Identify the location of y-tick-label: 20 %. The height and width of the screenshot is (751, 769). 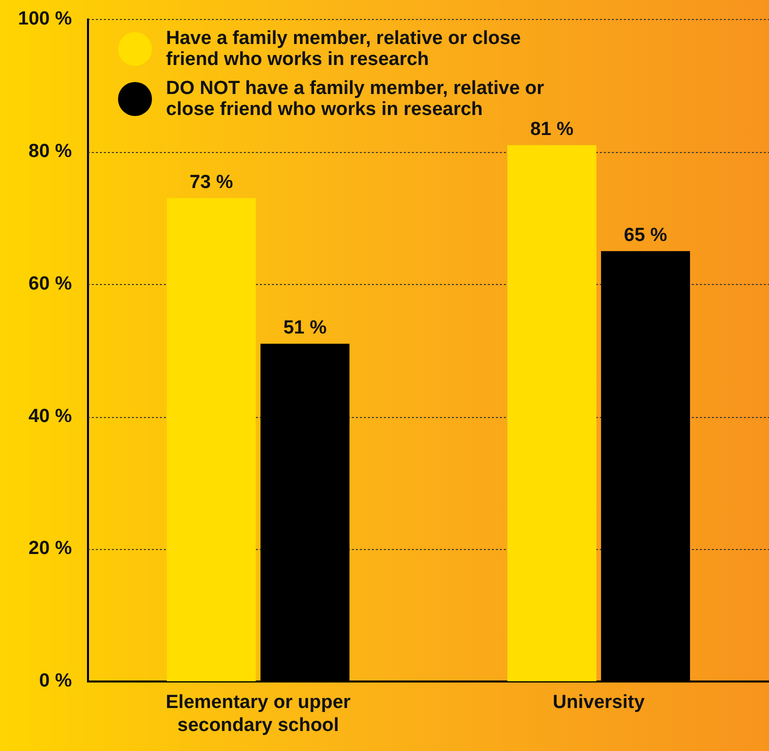
(50, 549).